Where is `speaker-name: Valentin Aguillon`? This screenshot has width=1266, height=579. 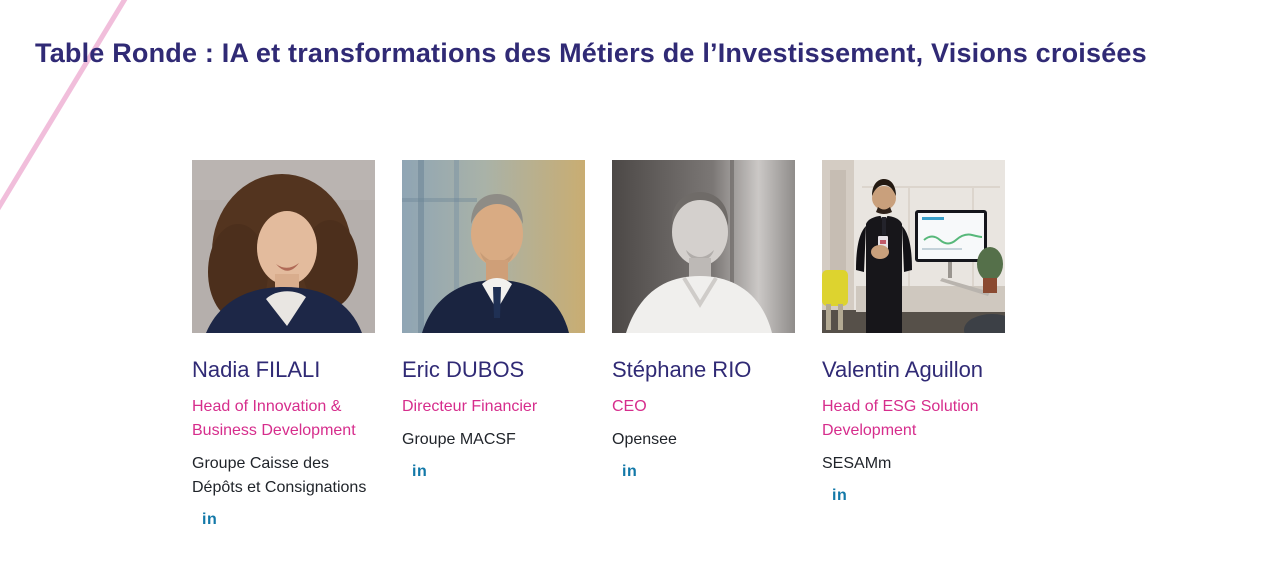 speaker-name: Valentin Aguillon is located at coordinates (903, 369).